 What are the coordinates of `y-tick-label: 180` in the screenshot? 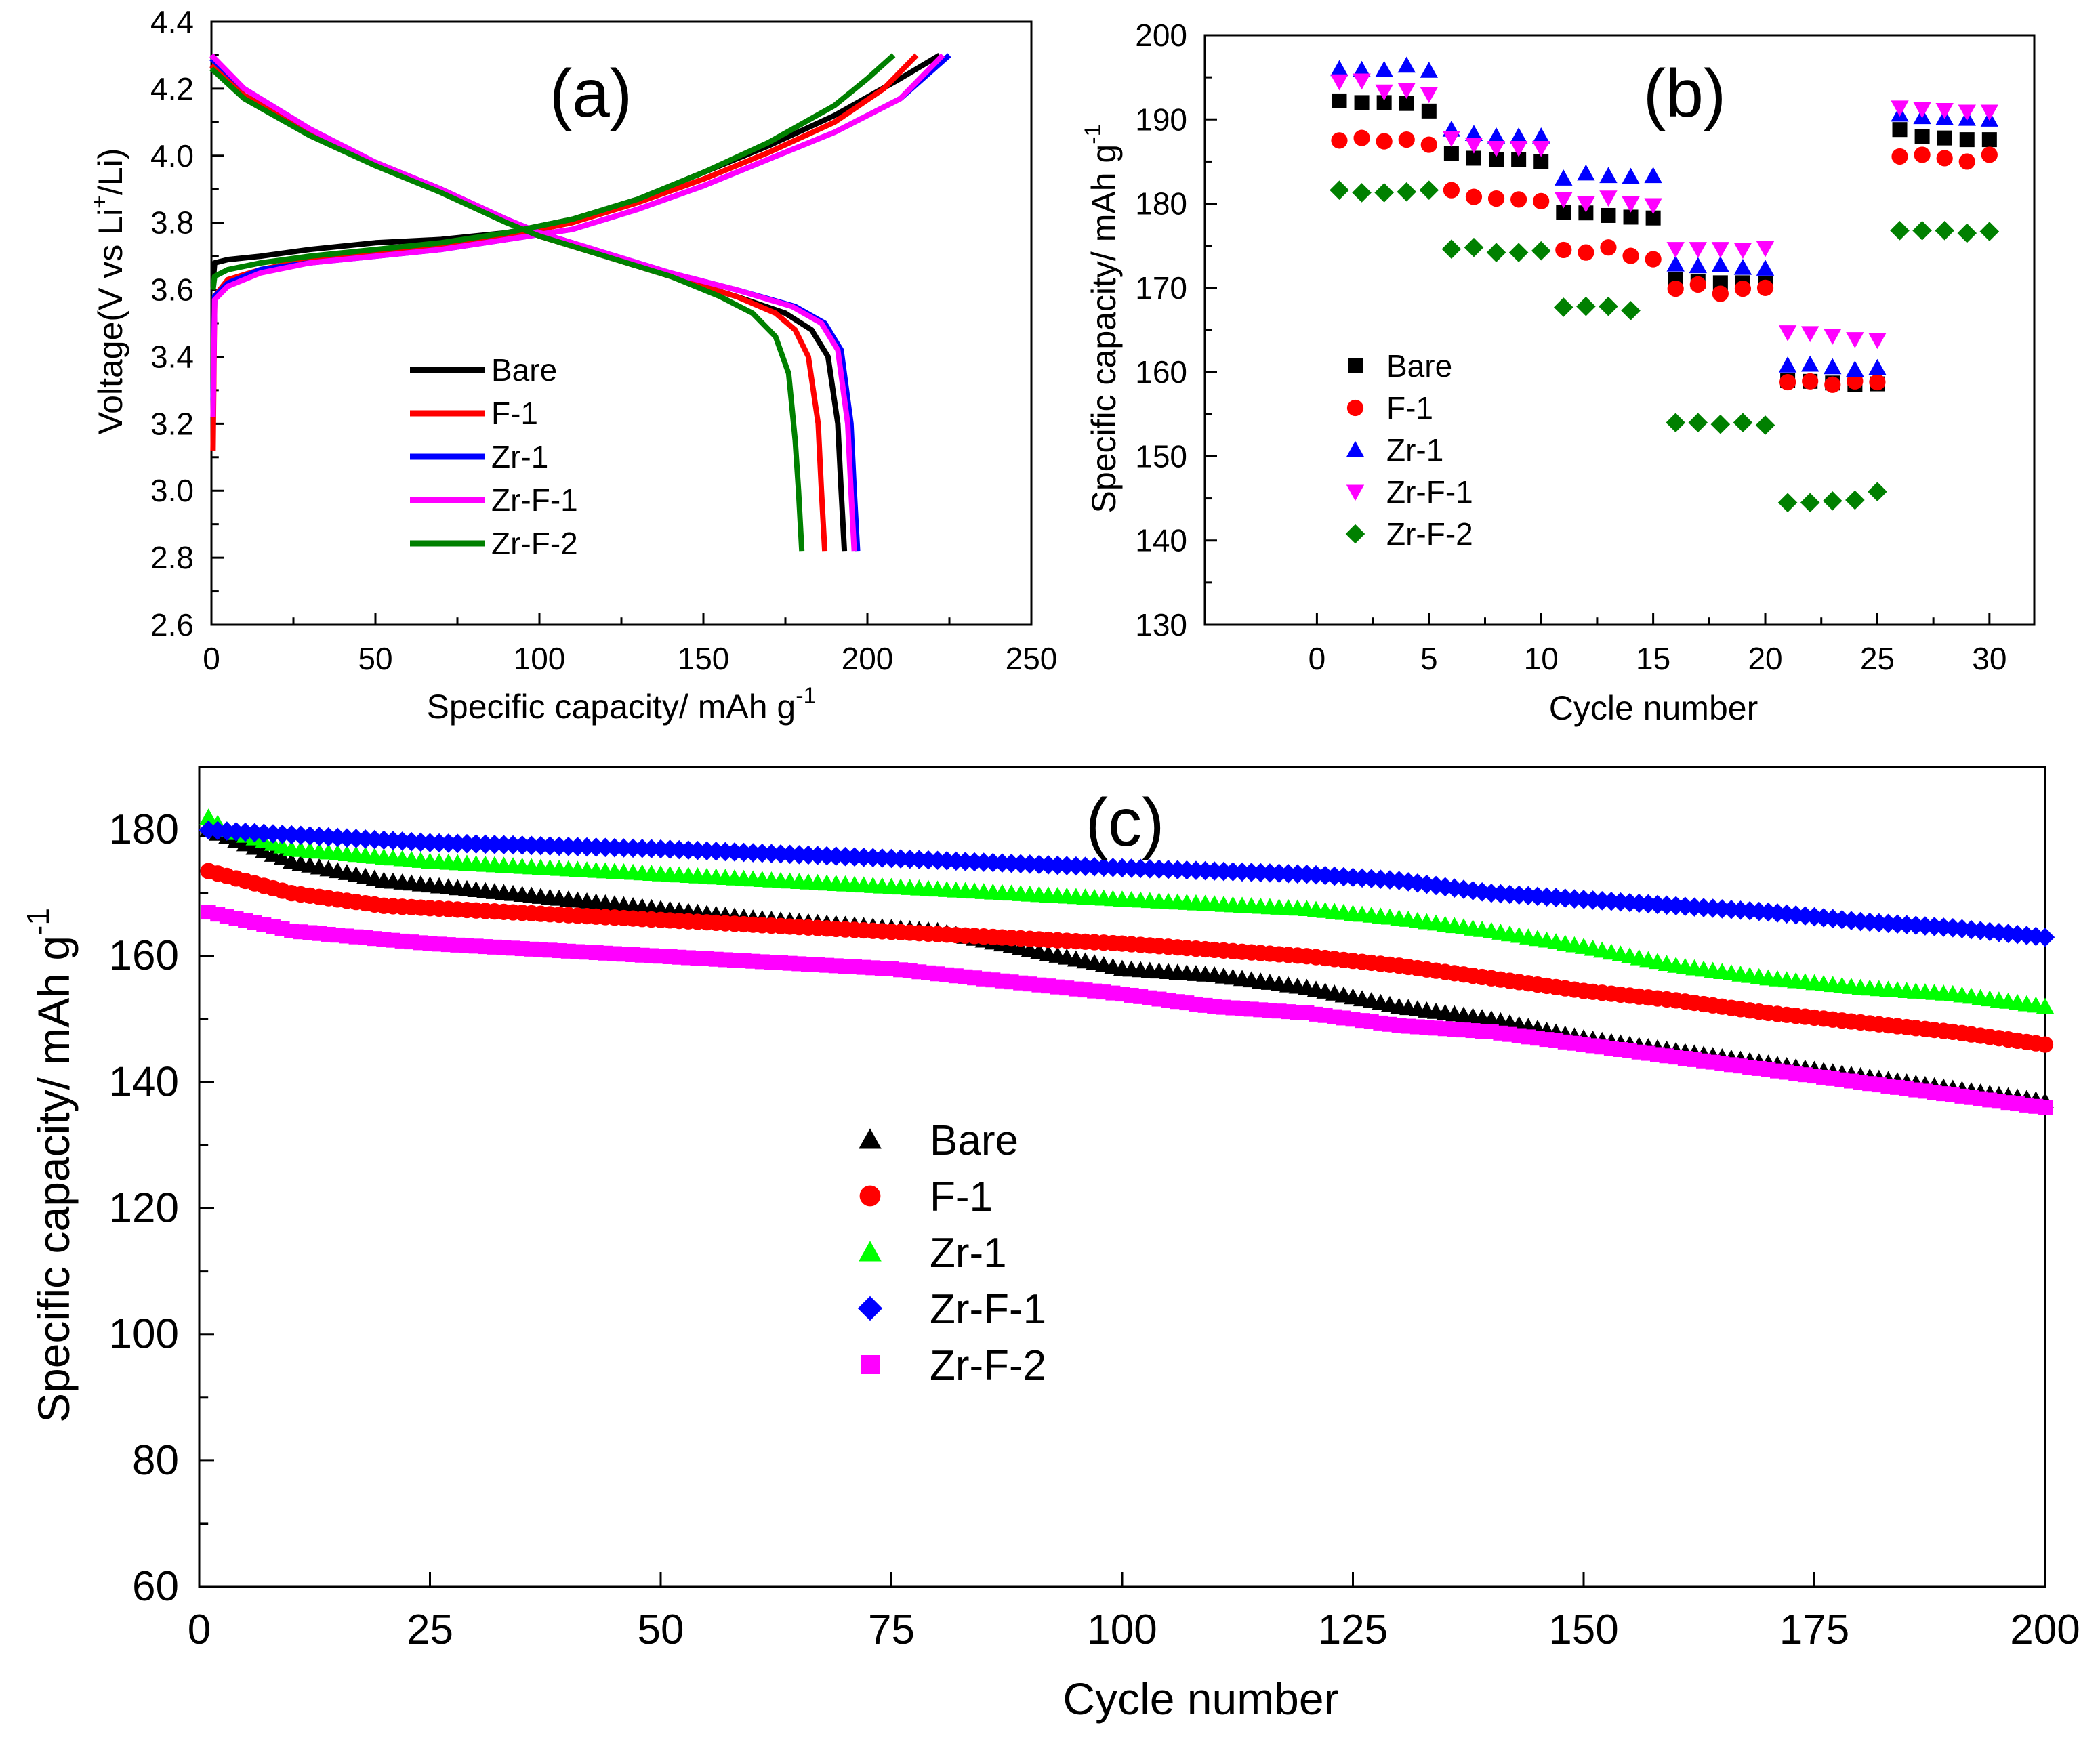 It's located at (1161, 204).